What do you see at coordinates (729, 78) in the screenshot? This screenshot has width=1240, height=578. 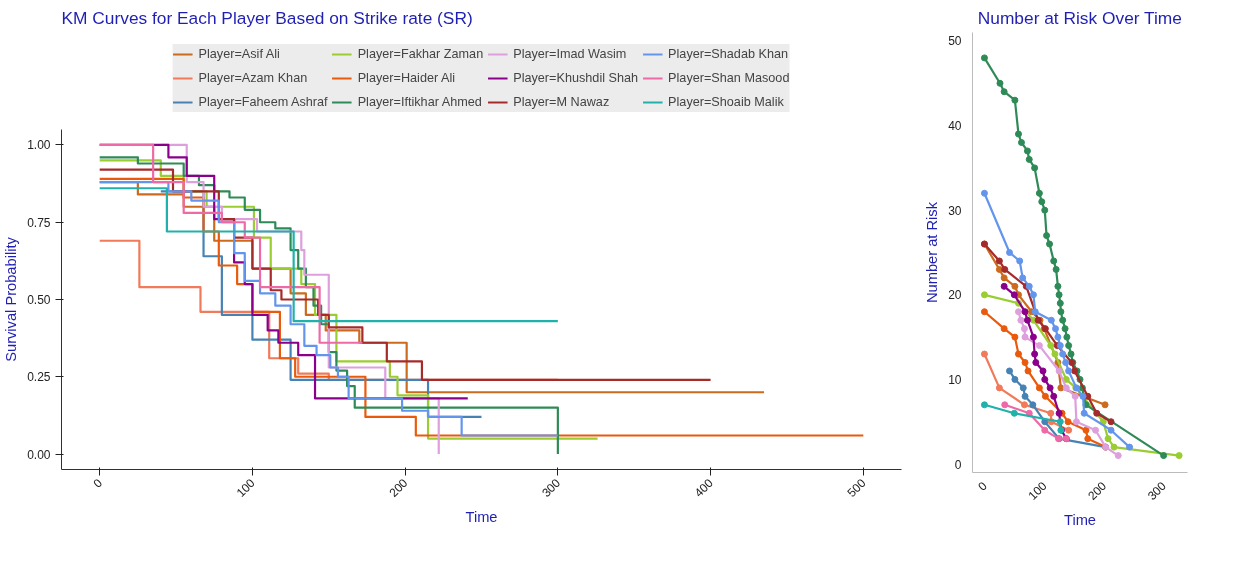 I see `legend-label: Player=Shan Masood` at bounding box center [729, 78].